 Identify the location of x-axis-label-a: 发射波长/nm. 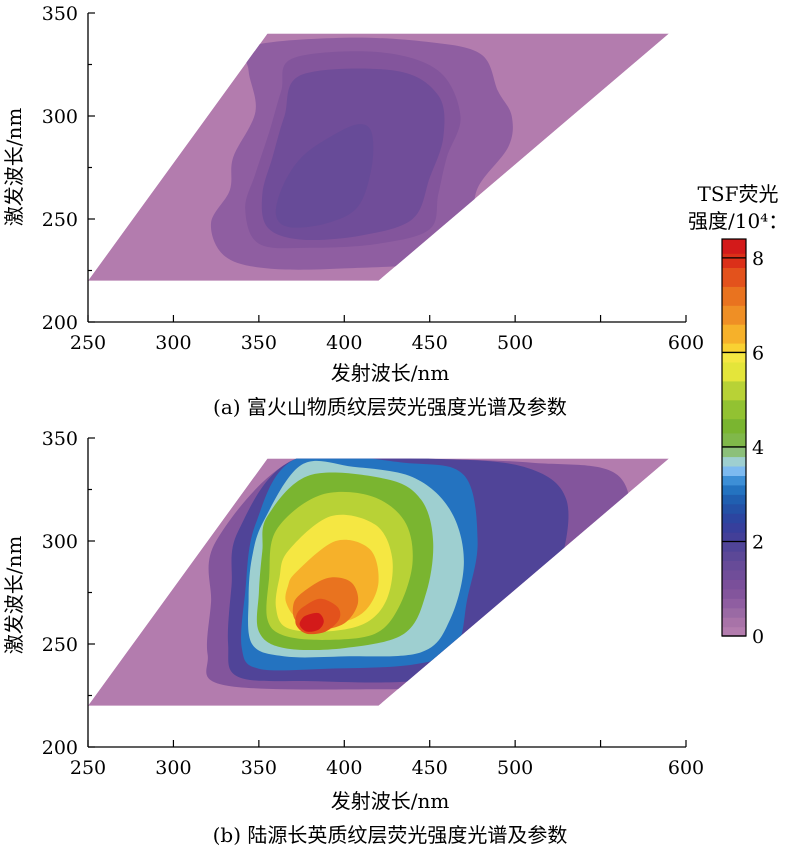
(390, 373).